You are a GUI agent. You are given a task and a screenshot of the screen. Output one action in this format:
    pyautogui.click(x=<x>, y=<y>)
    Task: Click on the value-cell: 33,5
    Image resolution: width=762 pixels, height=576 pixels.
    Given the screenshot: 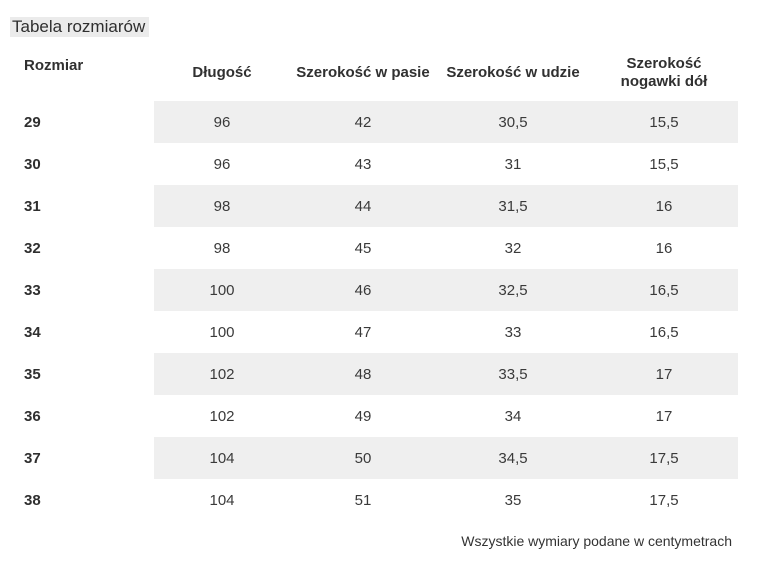 What is the action you would take?
    pyautogui.click(x=513, y=374)
    